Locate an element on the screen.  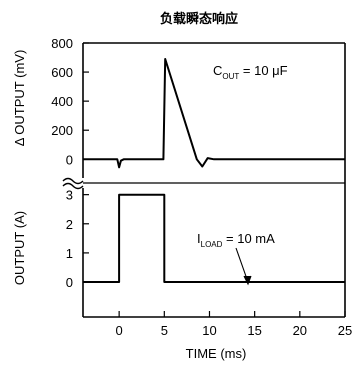
x-tick-label: 15 is located at coordinates (254, 330).